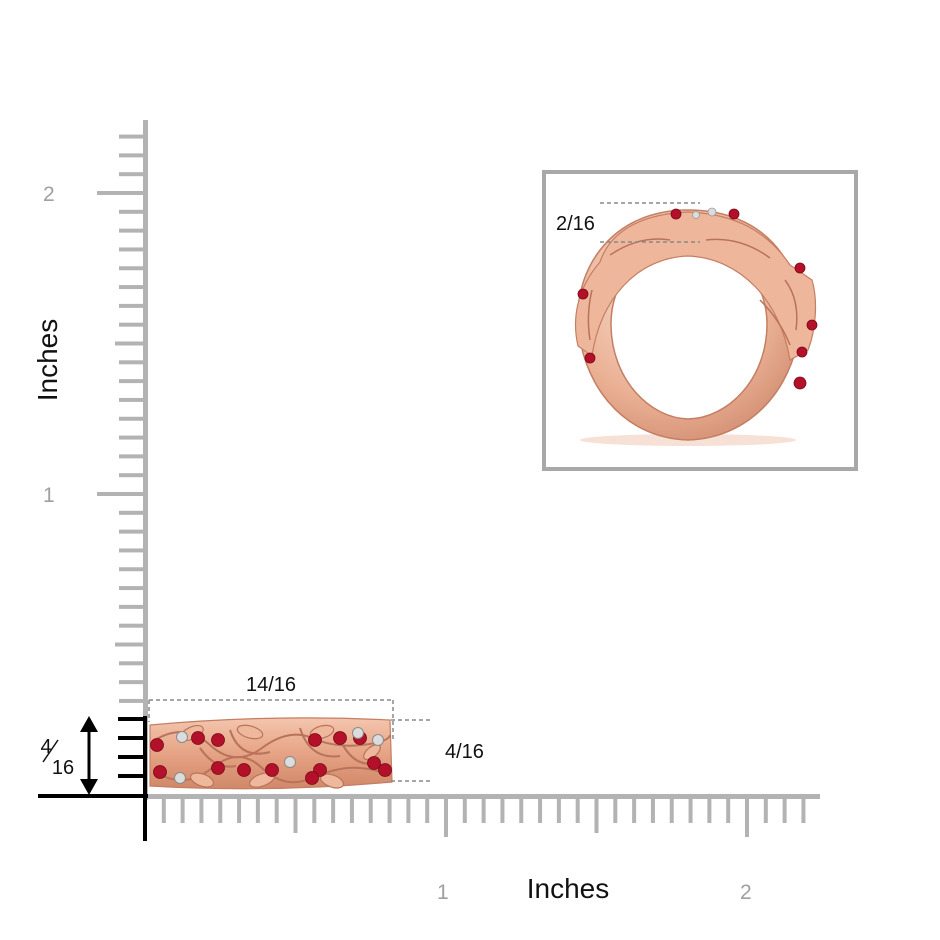 The image size is (940, 940). I want to click on inset-thickness-dimension, so click(650, 222).